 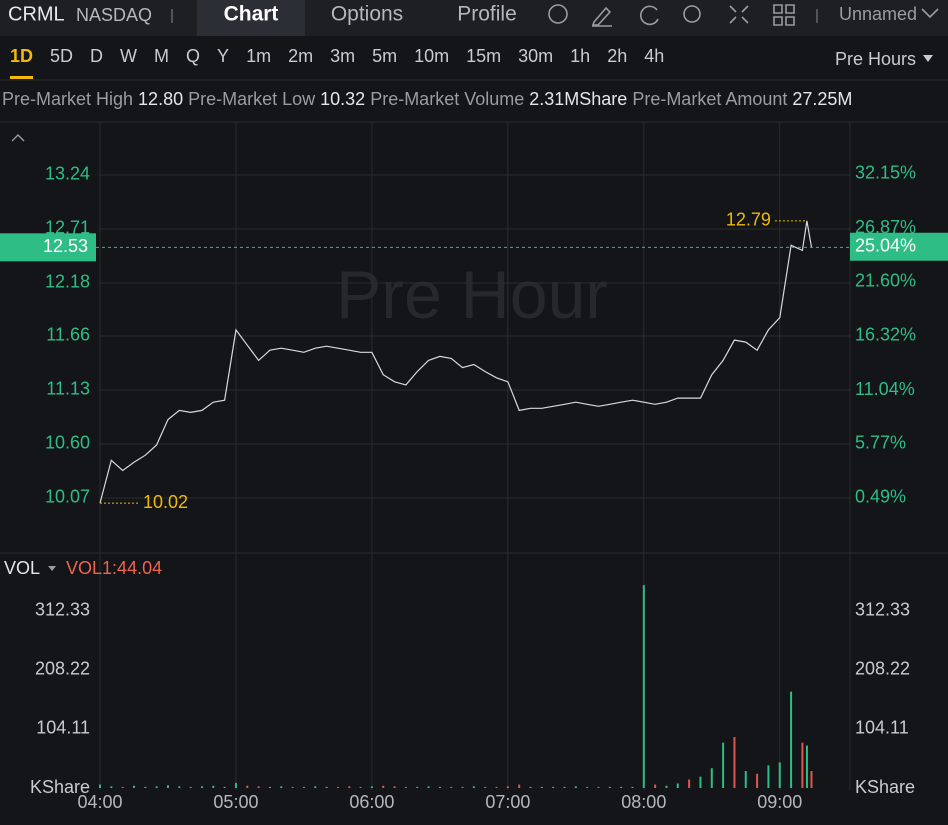 I want to click on x-tick-label: 04:00, so click(x=99, y=802).